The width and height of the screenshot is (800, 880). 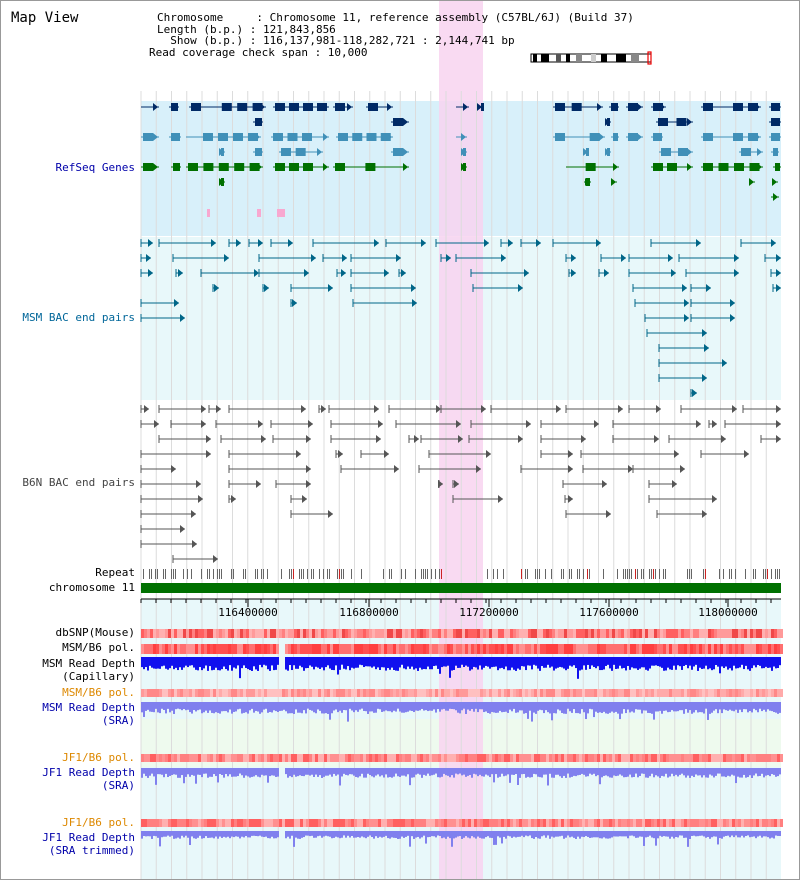 I want to click on jf1-depth-trim-track, so click(x=461, y=839).